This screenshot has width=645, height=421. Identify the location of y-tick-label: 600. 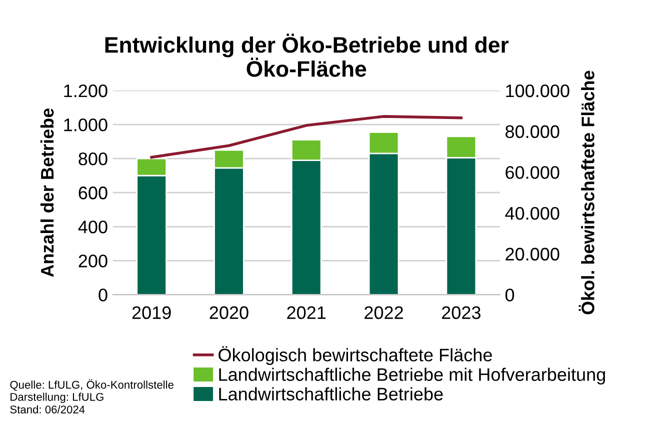
(93, 193).